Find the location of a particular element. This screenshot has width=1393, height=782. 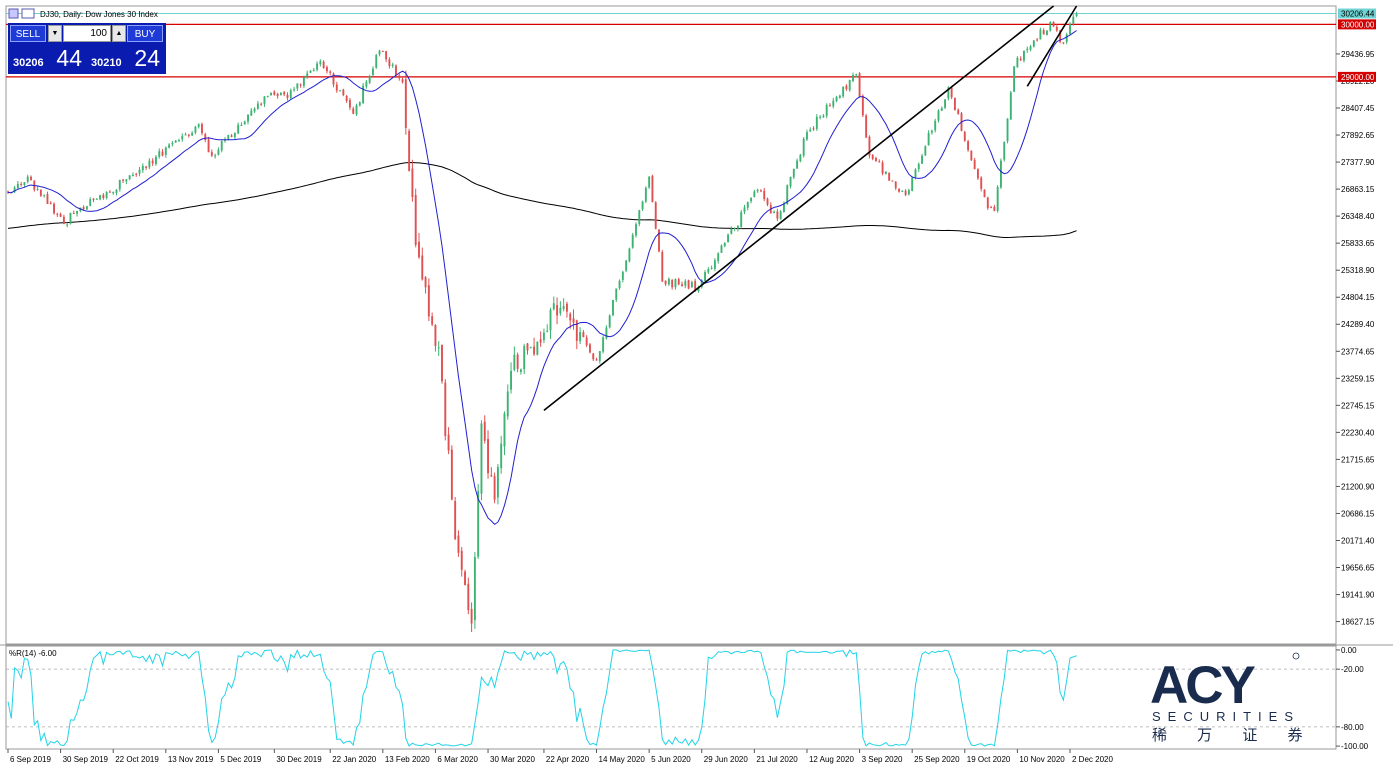

date-tick-label: 19 Oct 2020 is located at coordinates (989, 759).